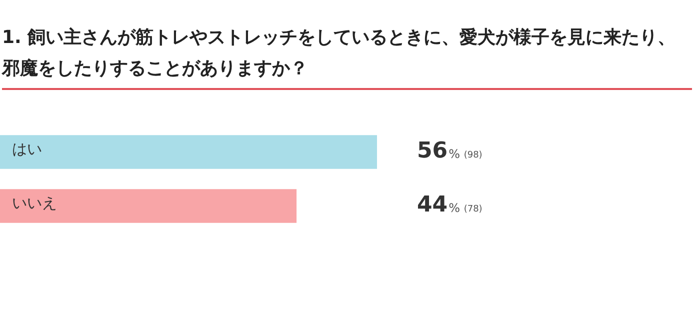  Describe the element at coordinates (34, 203) in the screenshot. I see `y-tick-label: いいえ` at that location.